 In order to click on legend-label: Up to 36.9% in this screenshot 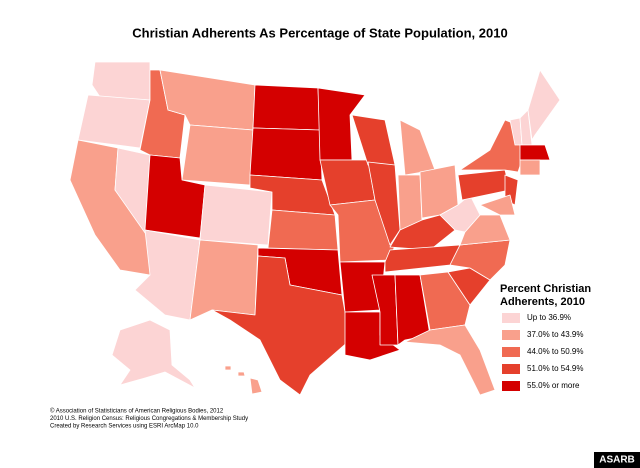, I will do `click(549, 317)`.